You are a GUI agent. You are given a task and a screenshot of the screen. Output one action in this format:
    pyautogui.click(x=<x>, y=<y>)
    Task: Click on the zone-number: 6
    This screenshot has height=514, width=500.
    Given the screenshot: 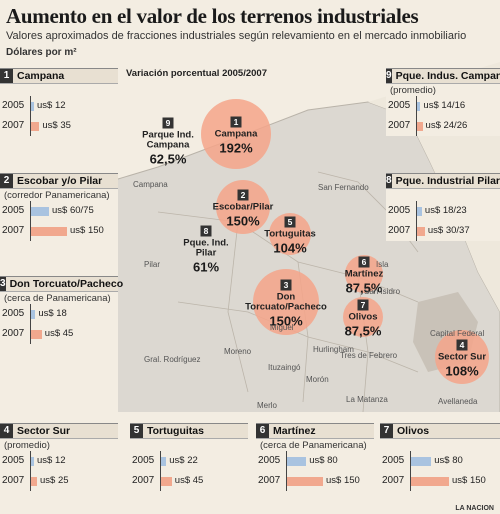 What is the action you would take?
    pyautogui.click(x=364, y=262)
    